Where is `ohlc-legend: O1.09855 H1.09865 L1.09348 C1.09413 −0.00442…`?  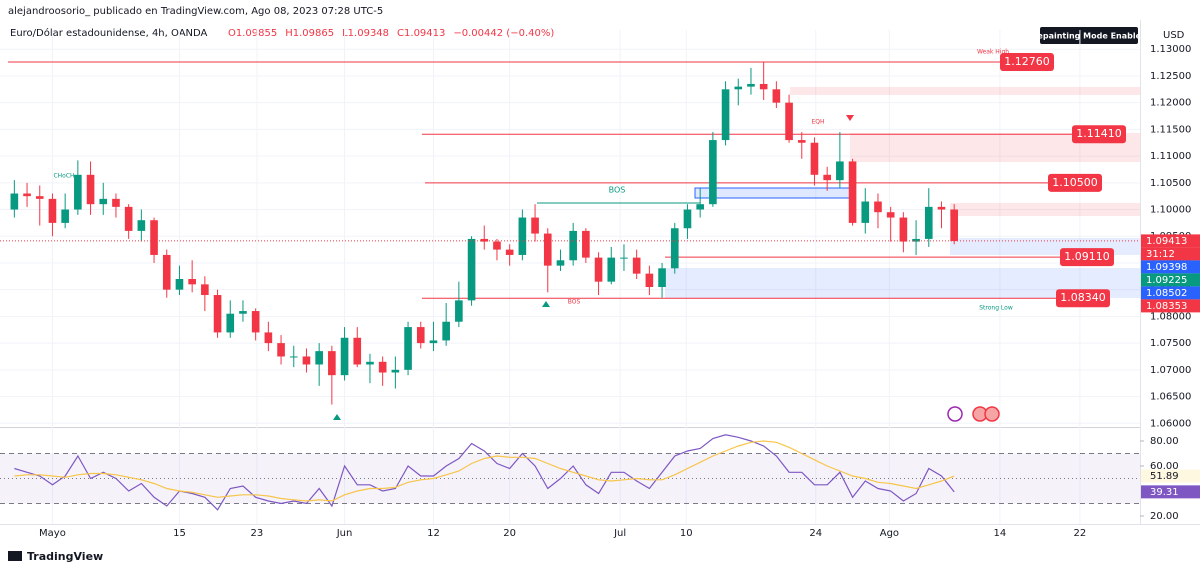
ohlc-legend: O1.09855 H1.09865 L1.09348 C1.09413 −0.00442… is located at coordinates (391, 33).